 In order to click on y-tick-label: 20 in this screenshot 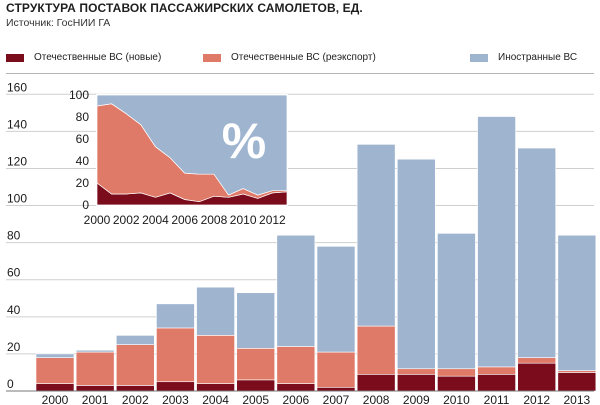, I will do `click(14, 347)`.